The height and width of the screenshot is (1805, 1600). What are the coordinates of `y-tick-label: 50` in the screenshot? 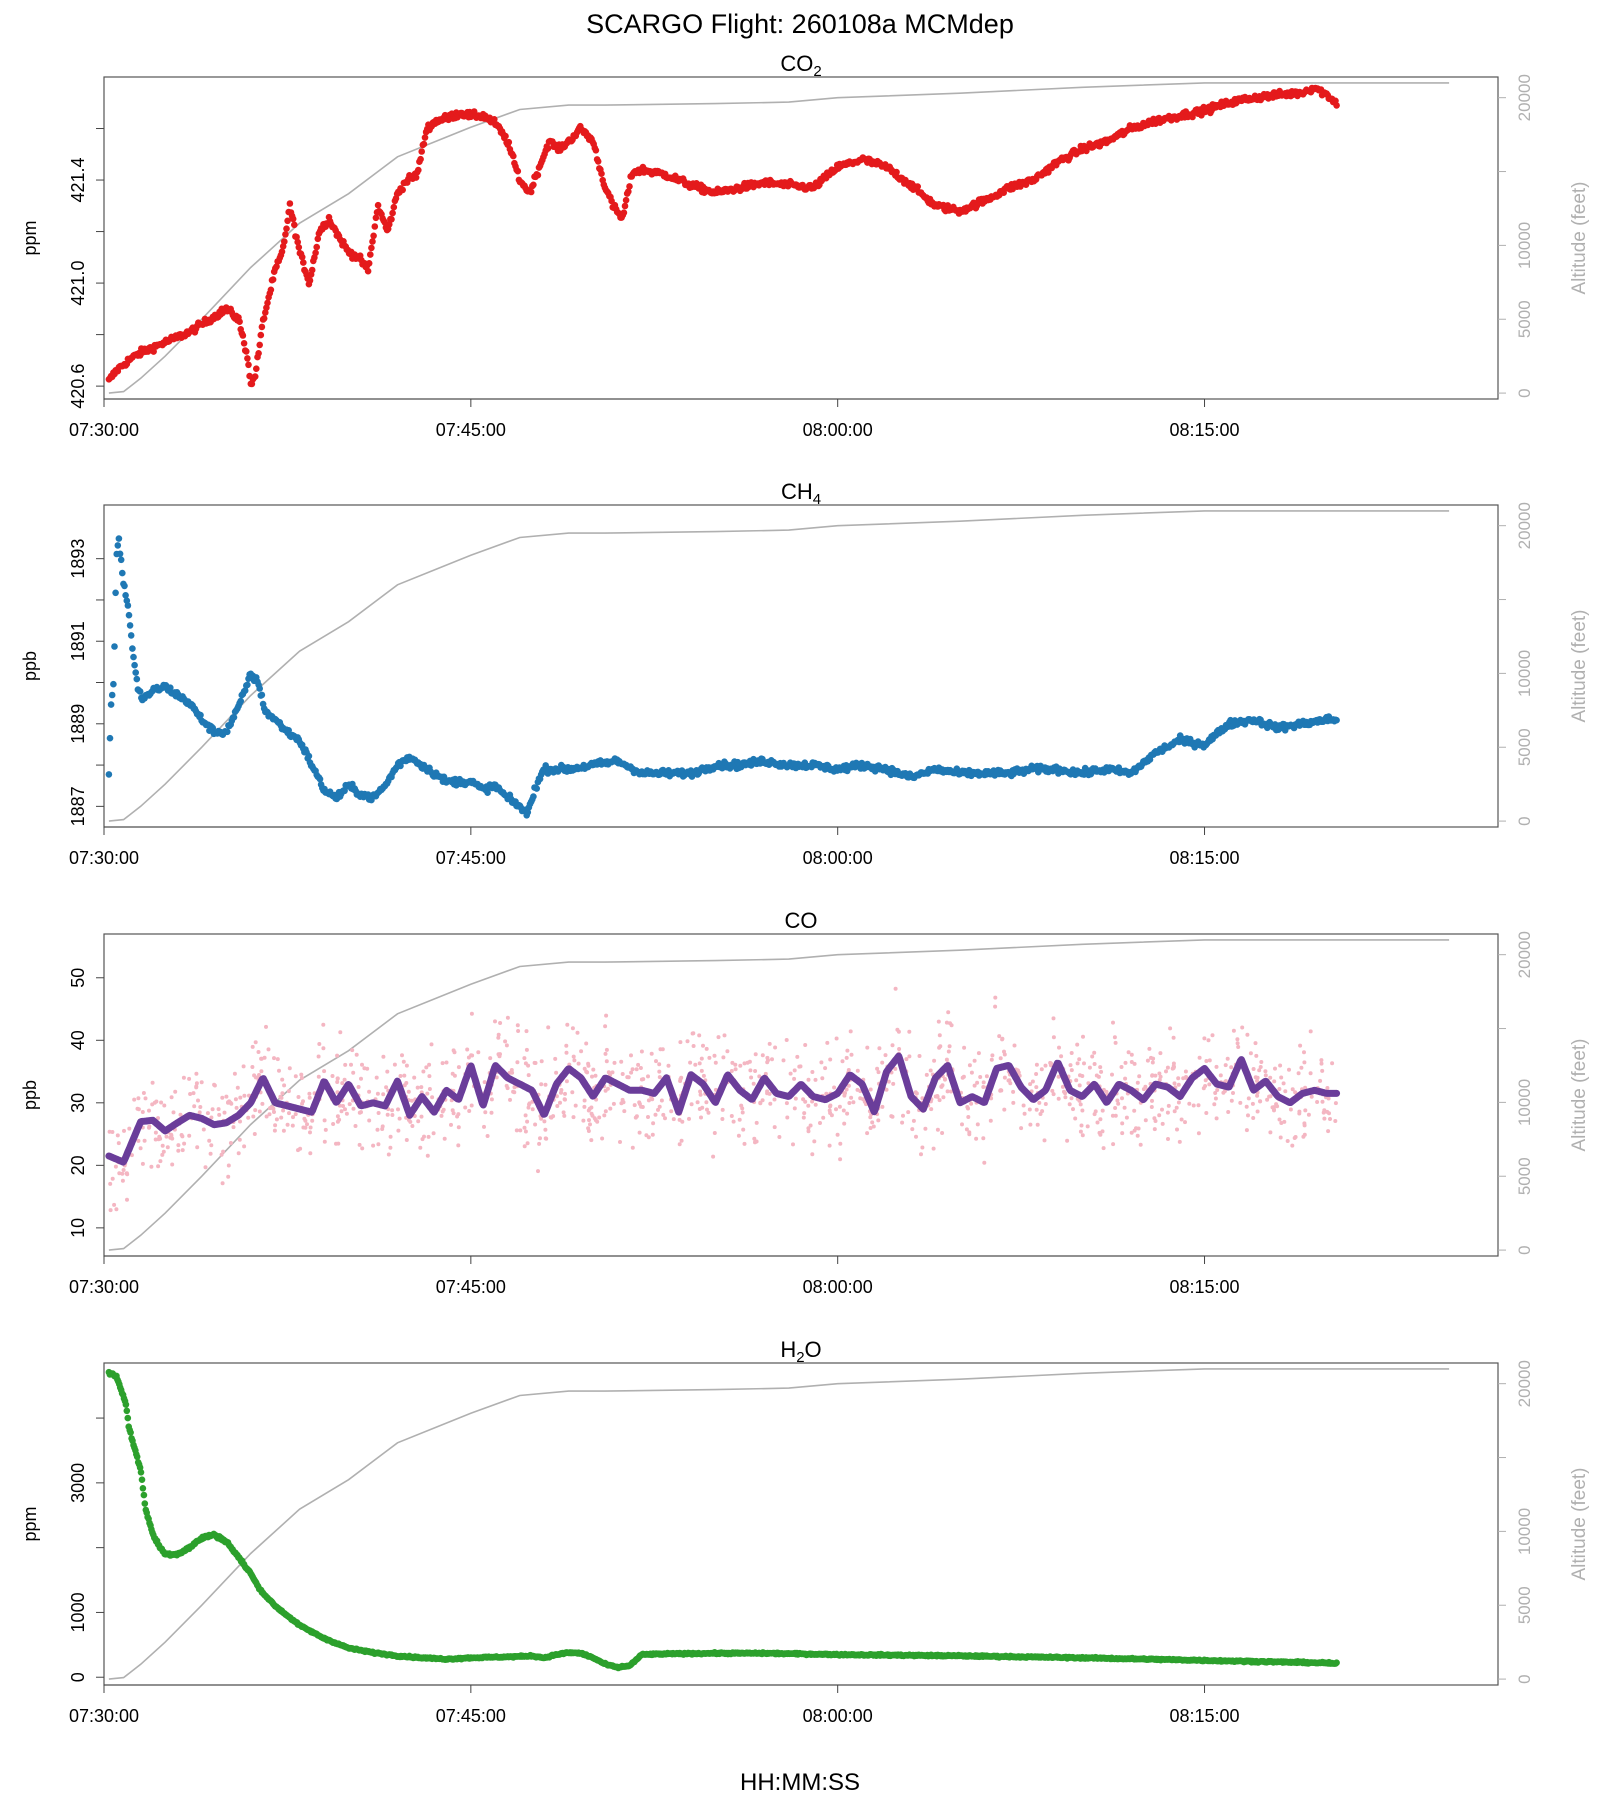 It's located at (78, 978).